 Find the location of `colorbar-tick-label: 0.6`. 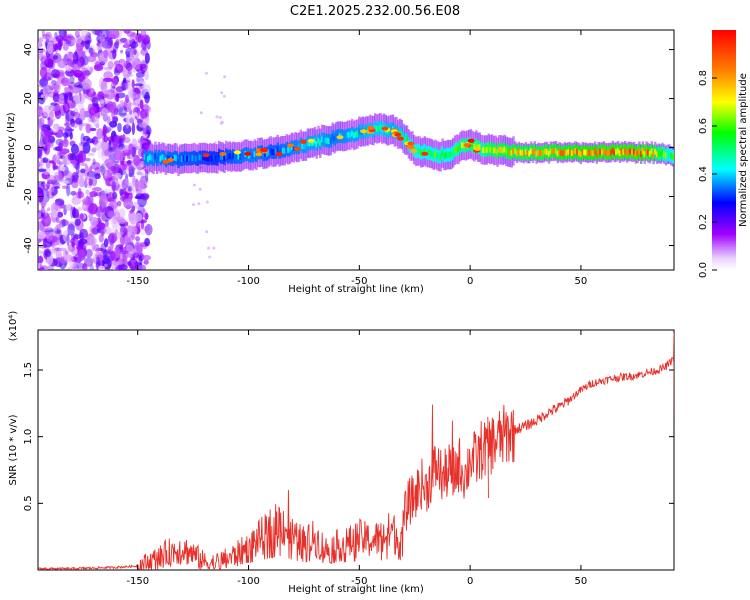

colorbar-tick-label: 0.6 is located at coordinates (703, 126).